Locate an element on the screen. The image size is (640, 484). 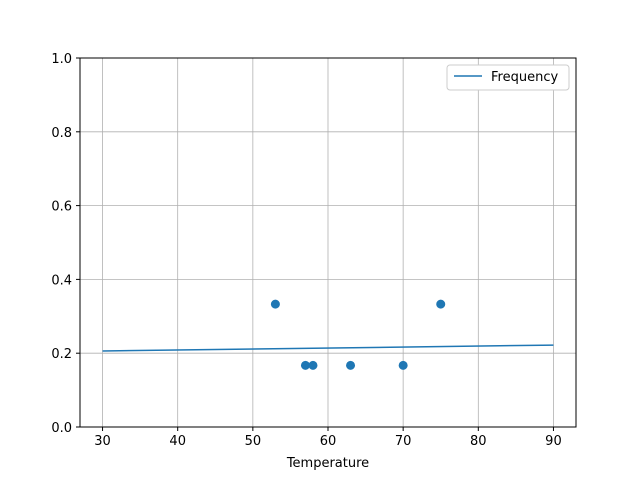
y-tick-label: 0.0 is located at coordinates (61, 428).